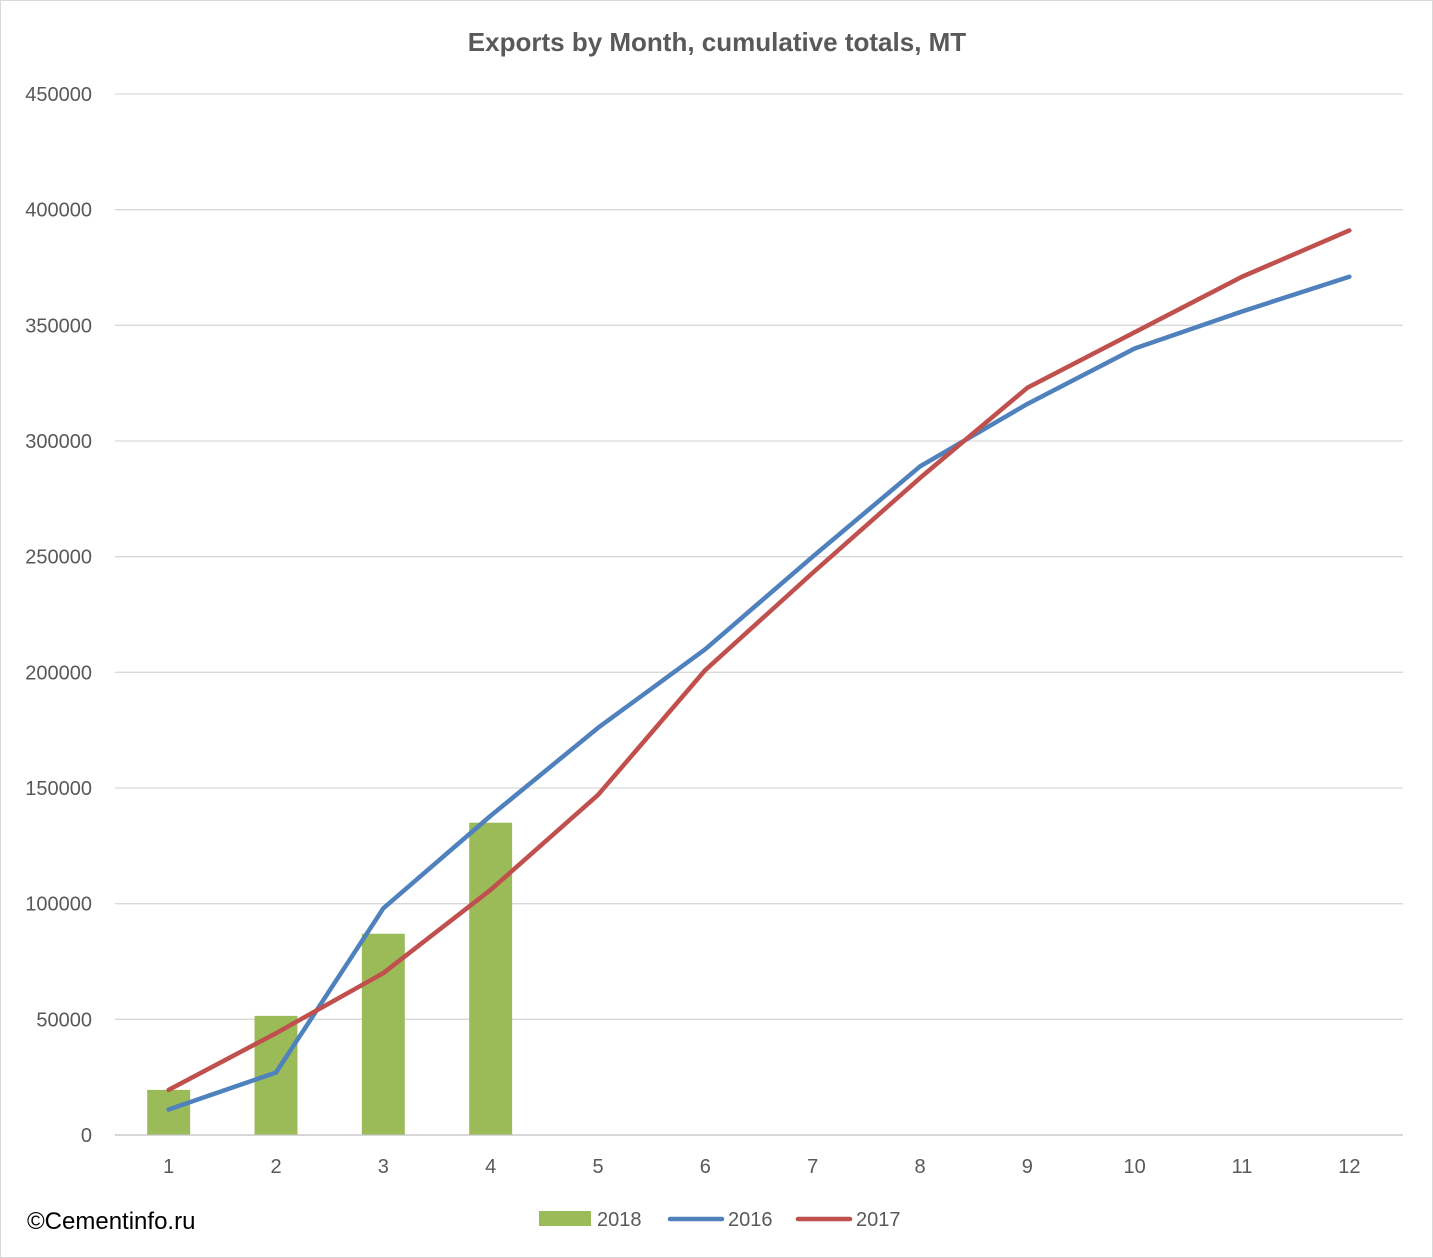 The width and height of the screenshot is (1433, 1258). I want to click on legend-label-2017: 2017, so click(878, 1220).